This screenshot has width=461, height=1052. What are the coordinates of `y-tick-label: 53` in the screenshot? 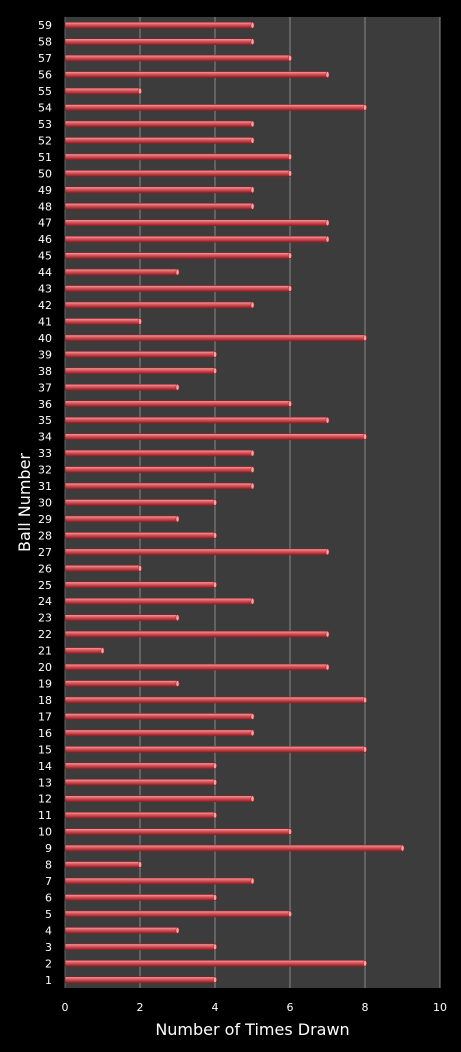 It's located at (45, 124).